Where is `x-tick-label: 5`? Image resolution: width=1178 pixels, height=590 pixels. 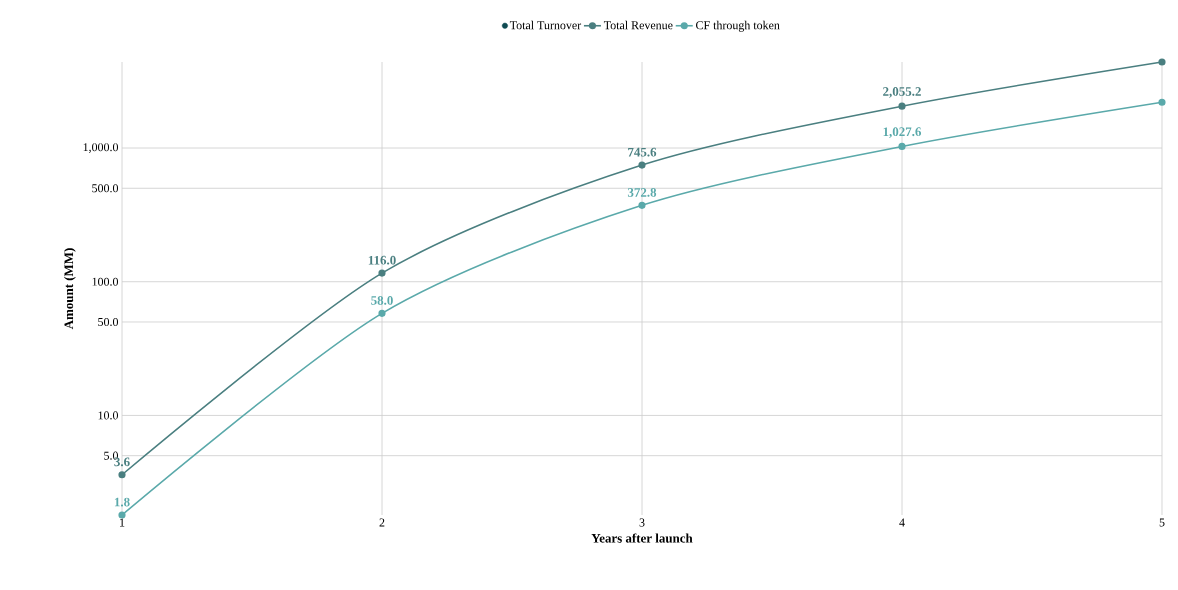
x-tick-label: 5 is located at coordinates (1162, 522).